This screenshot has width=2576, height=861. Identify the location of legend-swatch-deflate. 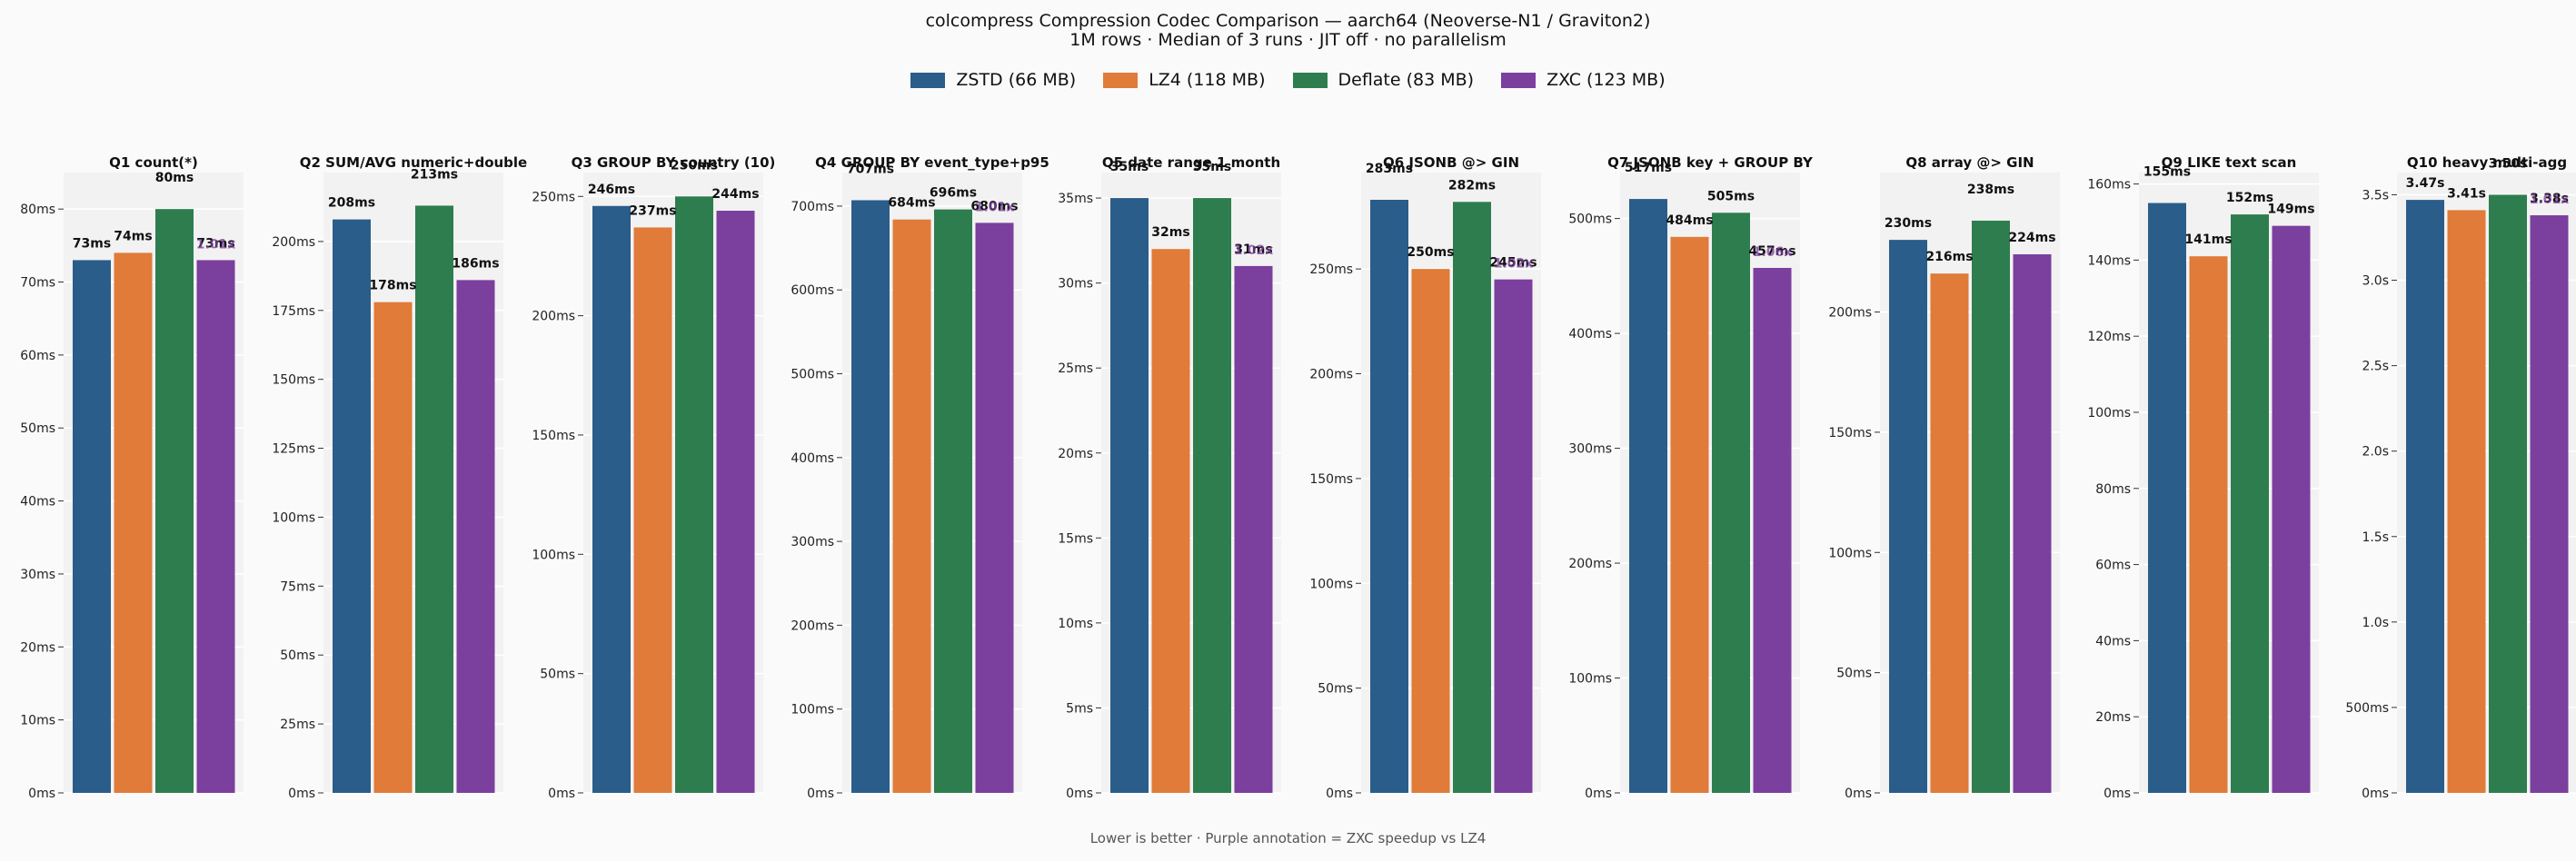
(1310, 80).